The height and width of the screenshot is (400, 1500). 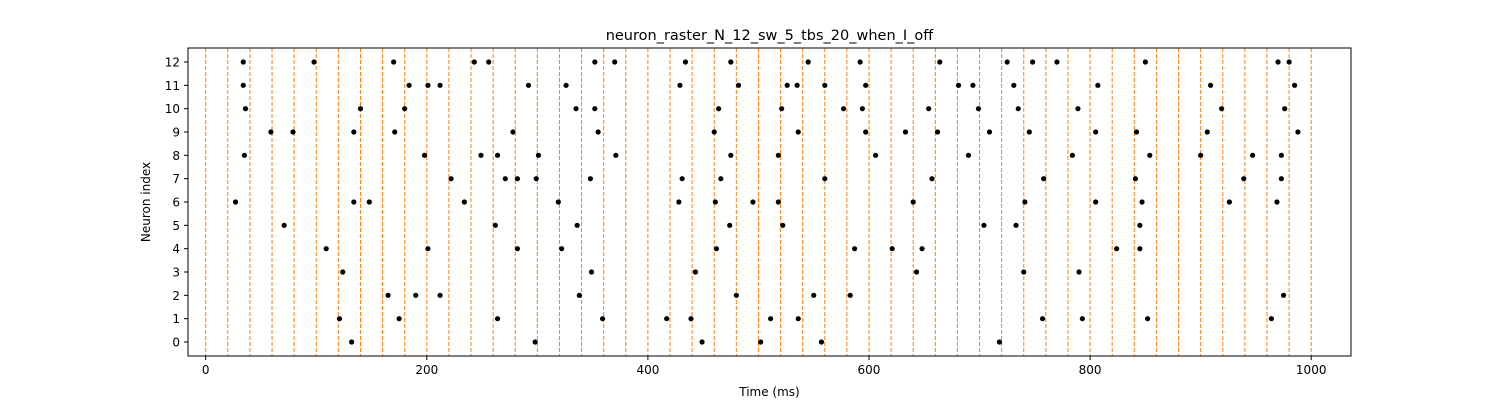 What do you see at coordinates (176, 226) in the screenshot?
I see `y-tick-label: 5` at bounding box center [176, 226].